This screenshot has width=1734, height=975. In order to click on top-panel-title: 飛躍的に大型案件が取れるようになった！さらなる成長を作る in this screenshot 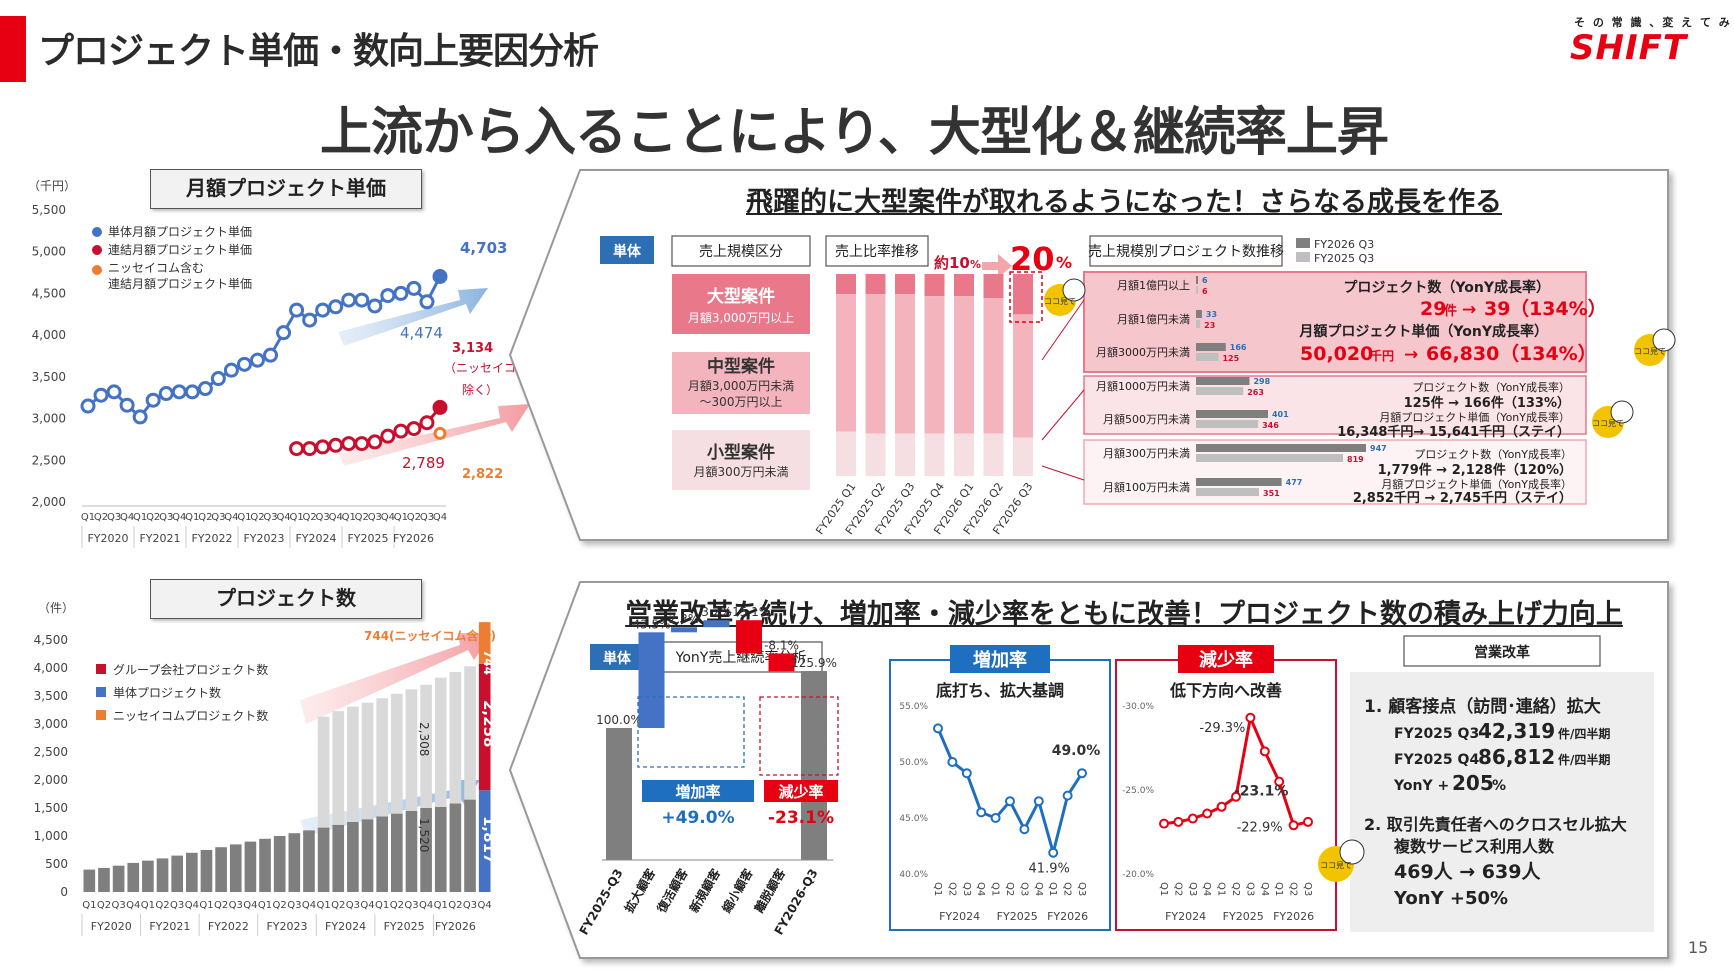, I will do `click(1124, 202)`.